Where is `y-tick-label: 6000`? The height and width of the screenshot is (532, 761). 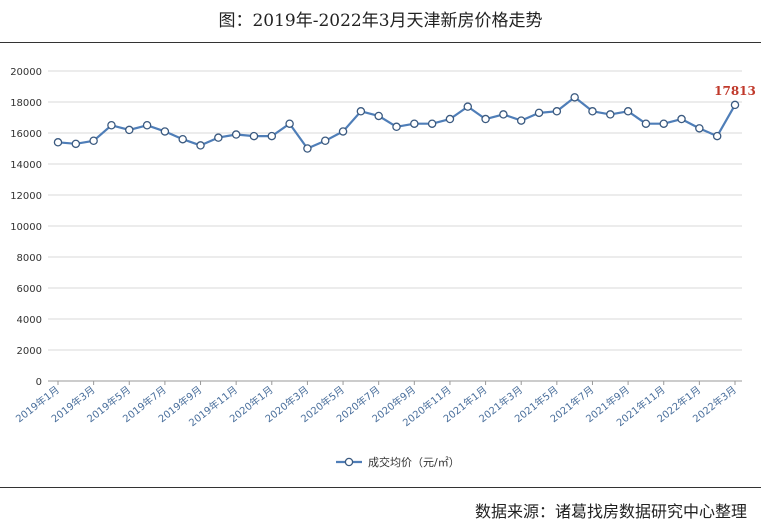
y-tick-label: 6000 is located at coordinates (29, 289).